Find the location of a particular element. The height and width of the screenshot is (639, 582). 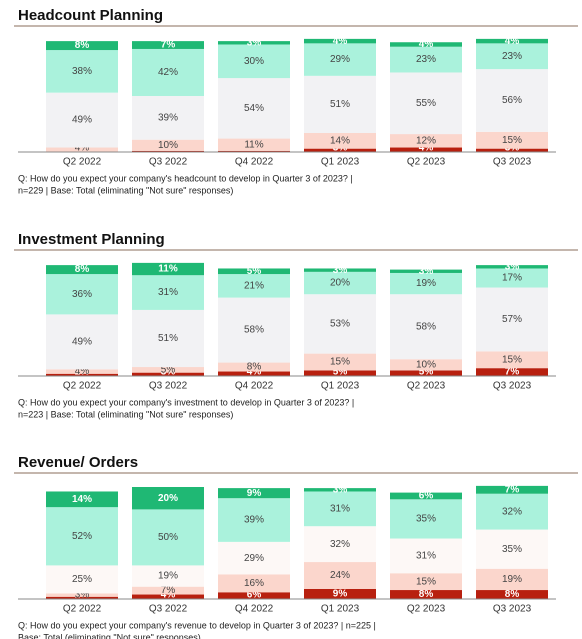

value-label: 10% is located at coordinates (168, 145).